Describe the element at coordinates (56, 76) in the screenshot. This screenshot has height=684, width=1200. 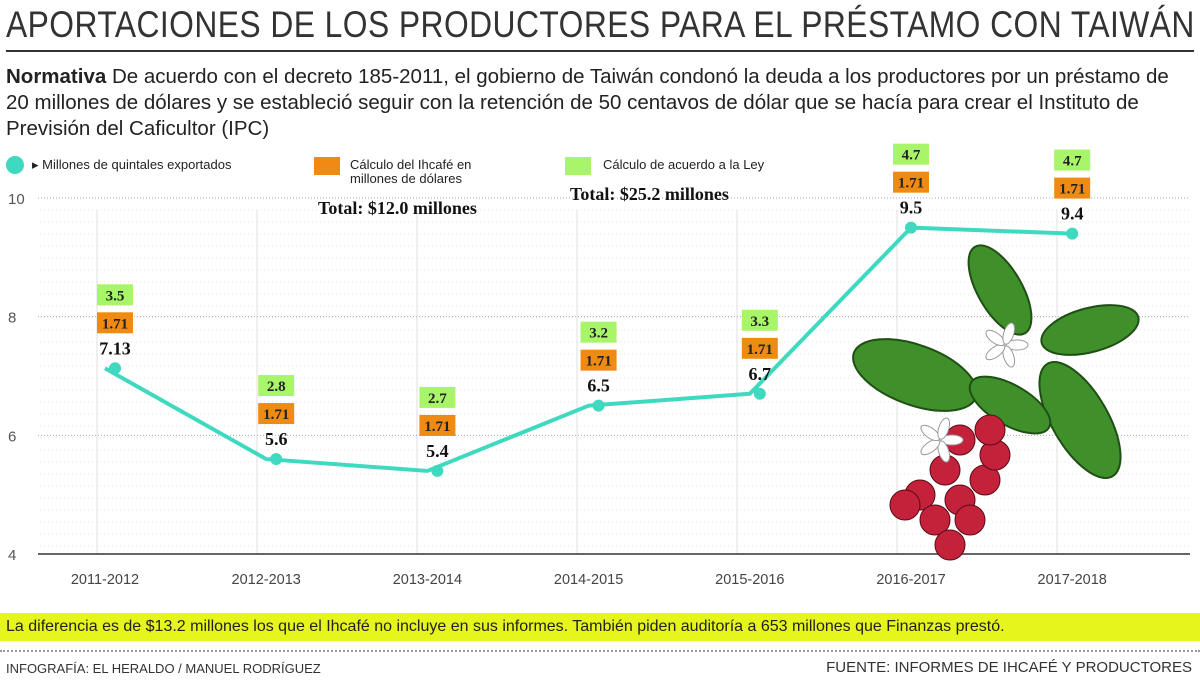
I see `intro-lead: Normativa` at that location.